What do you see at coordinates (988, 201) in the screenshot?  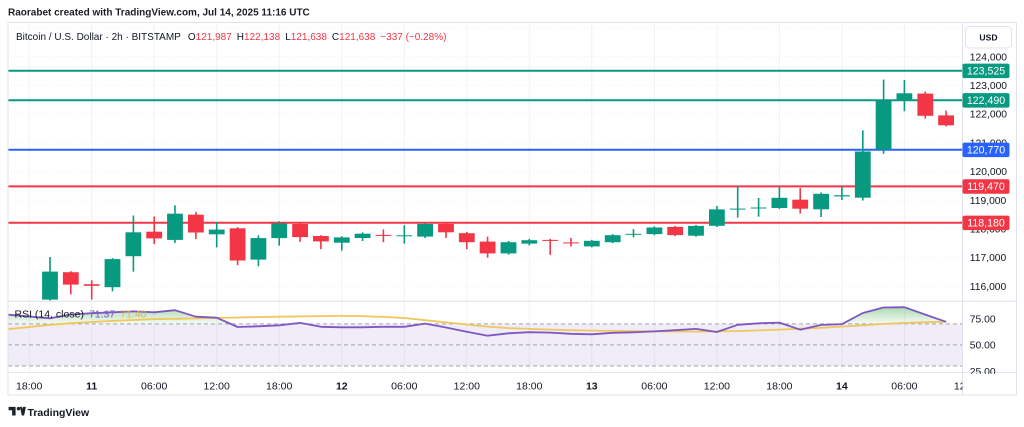 I see `svg-text: 119,000` at bounding box center [988, 201].